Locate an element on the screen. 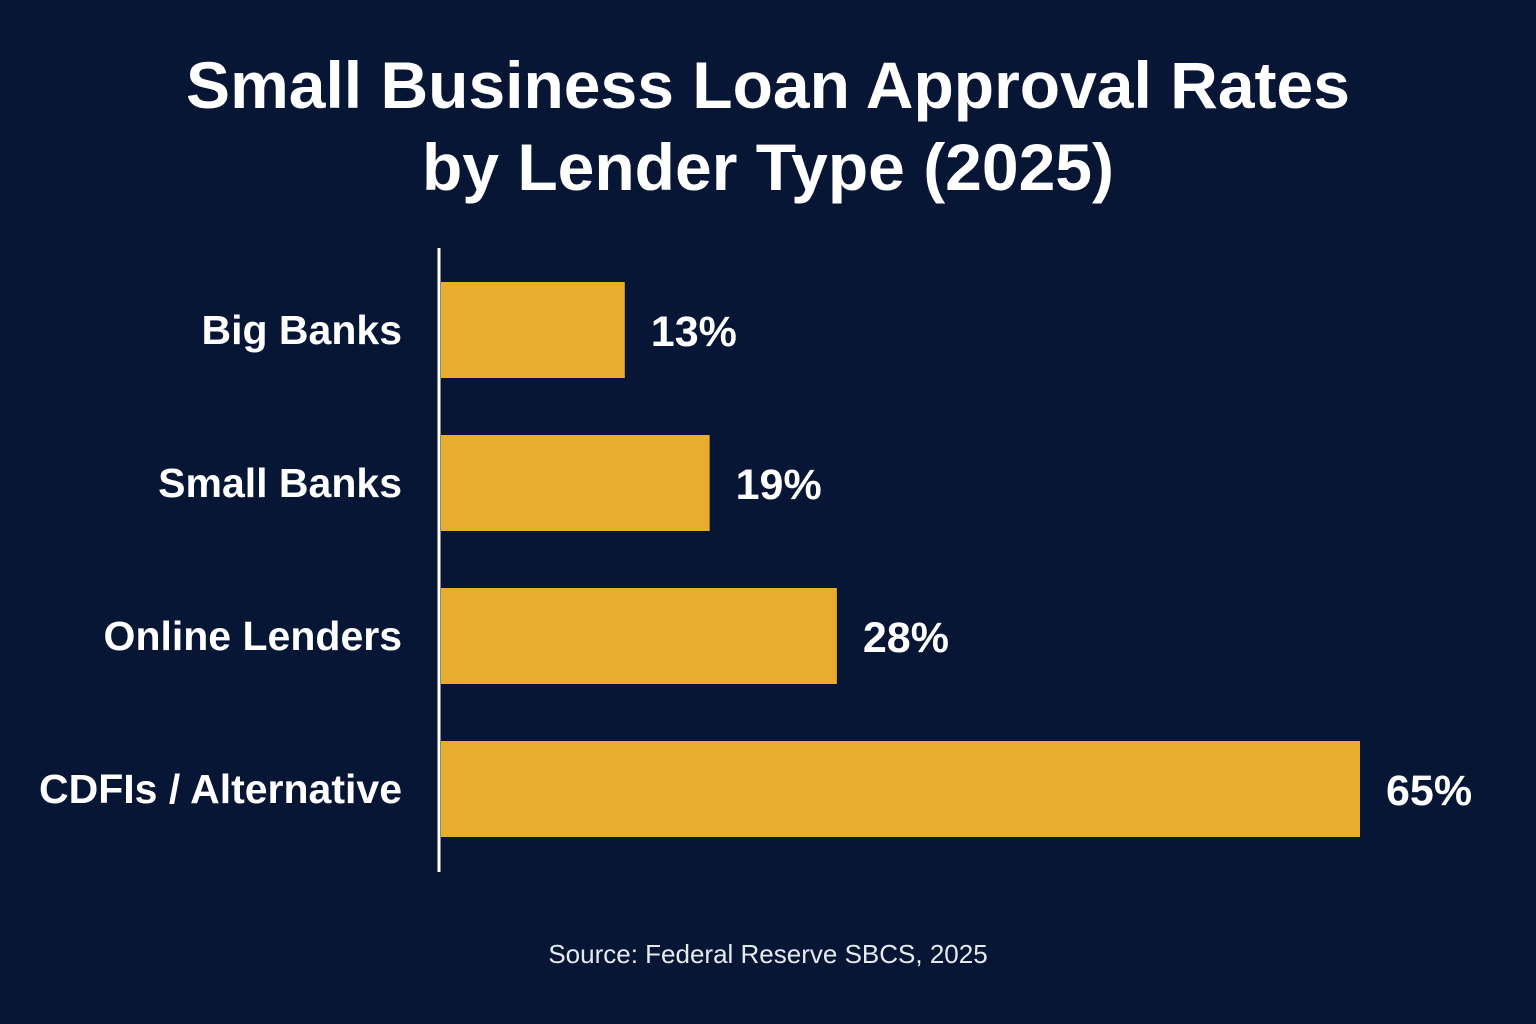 The height and width of the screenshot is (1024, 1536). chart-title-line-1: Small Business Loan Approval Rates is located at coordinates (768, 85).